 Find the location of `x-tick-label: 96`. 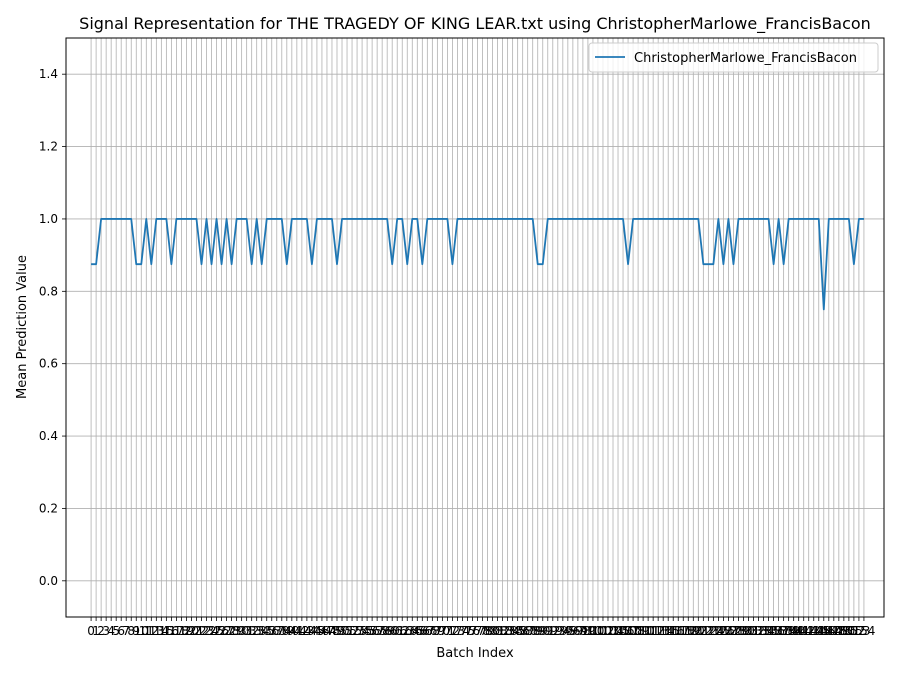

x-tick-label: 96 is located at coordinates (572, 631).